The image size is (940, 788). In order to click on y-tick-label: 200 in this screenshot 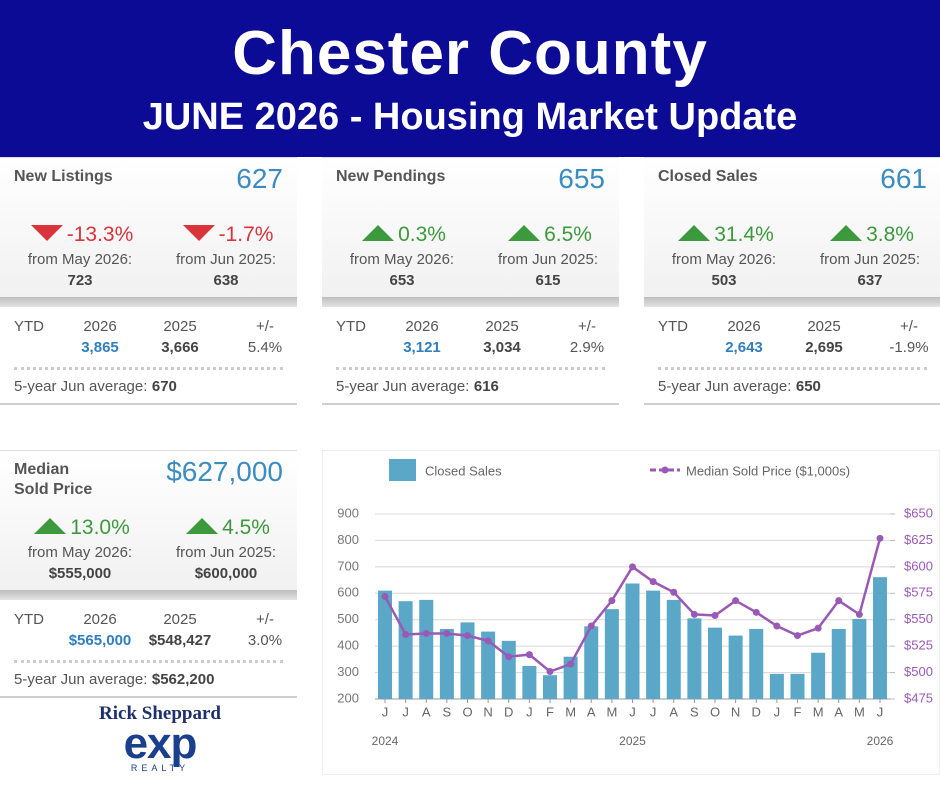, I will do `click(348, 697)`.